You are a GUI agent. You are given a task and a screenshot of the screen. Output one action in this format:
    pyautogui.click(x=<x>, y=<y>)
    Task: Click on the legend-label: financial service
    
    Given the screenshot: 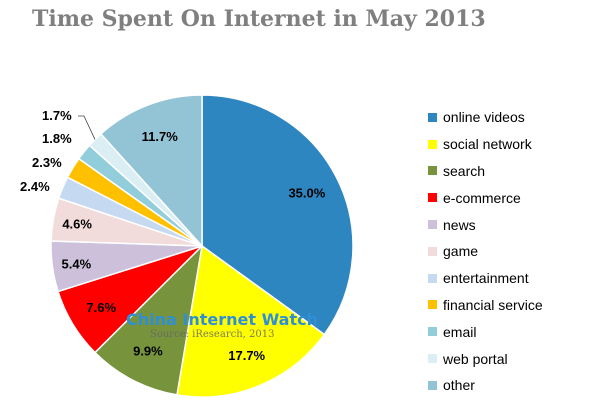 What is the action you would take?
    pyautogui.click(x=493, y=304)
    